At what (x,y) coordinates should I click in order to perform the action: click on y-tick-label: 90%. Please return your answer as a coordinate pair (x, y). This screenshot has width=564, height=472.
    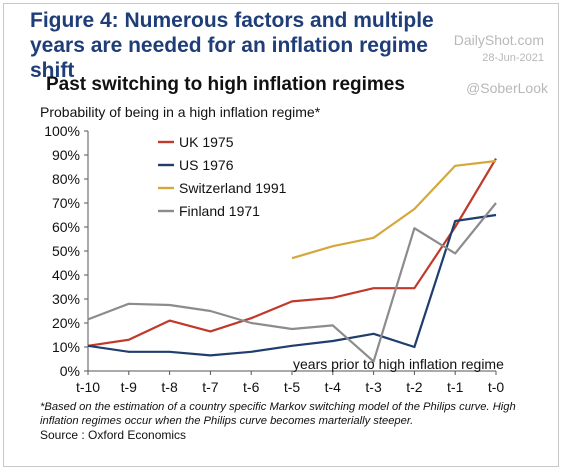
    Looking at the image, I should click on (66, 155).